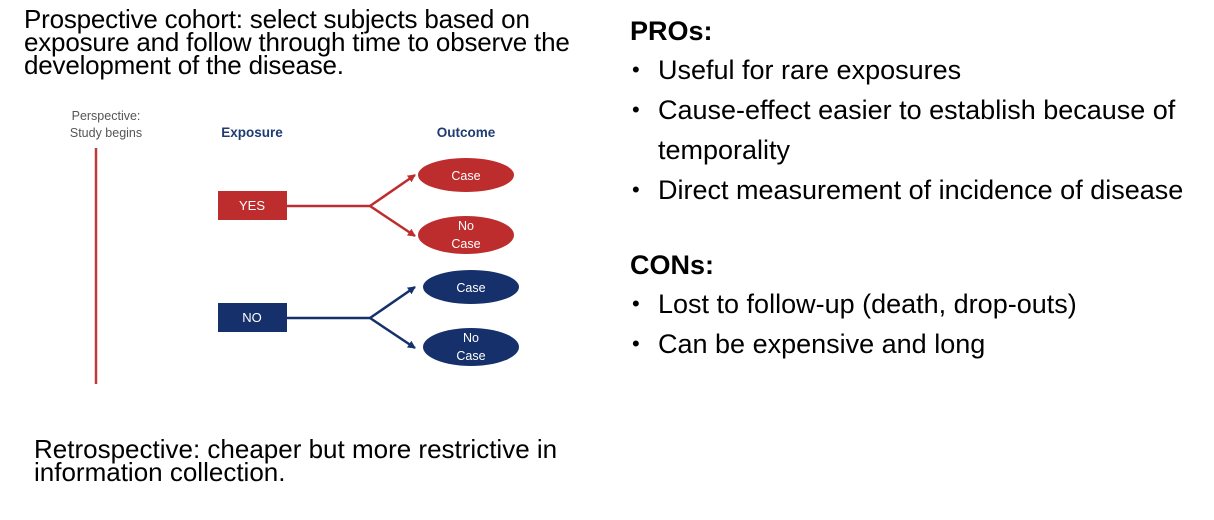 Image resolution: width=1214 pixels, height=520 pixels. Describe the element at coordinates (465, 244) in the screenshot. I see `yes-nocase-label-line2: Case` at that location.